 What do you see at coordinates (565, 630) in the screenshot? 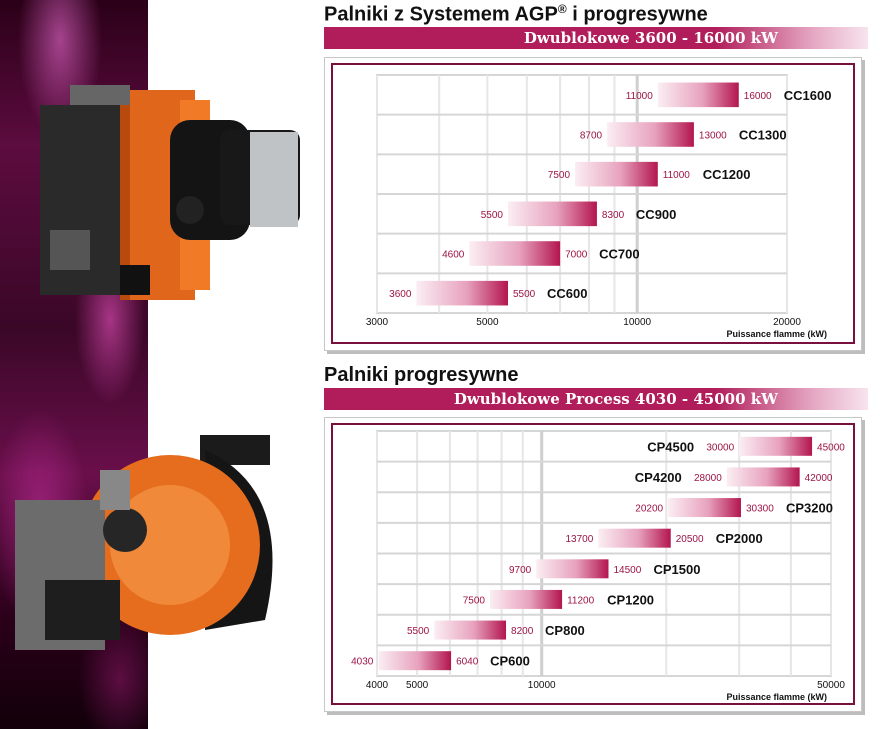
I see `model-label: CP800` at bounding box center [565, 630].